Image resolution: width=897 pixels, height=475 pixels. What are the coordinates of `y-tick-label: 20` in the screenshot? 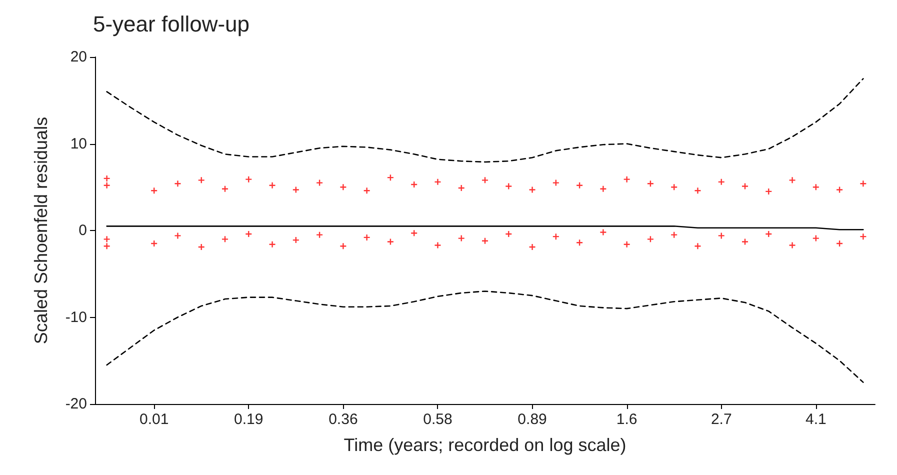 It's located at (78, 57).